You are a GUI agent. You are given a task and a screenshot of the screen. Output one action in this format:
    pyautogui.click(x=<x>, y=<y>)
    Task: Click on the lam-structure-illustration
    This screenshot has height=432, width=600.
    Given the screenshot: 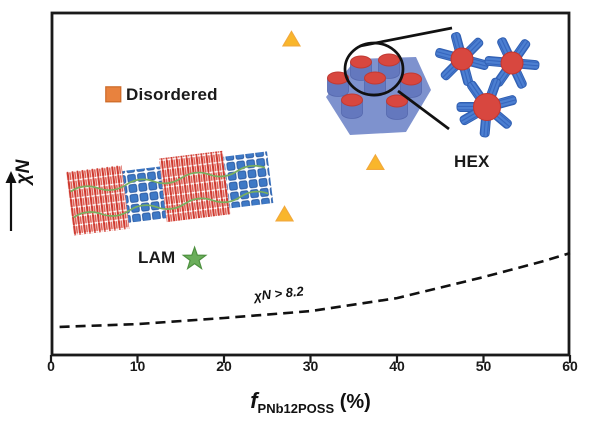 What is the action you would take?
    pyautogui.click(x=170, y=193)
    